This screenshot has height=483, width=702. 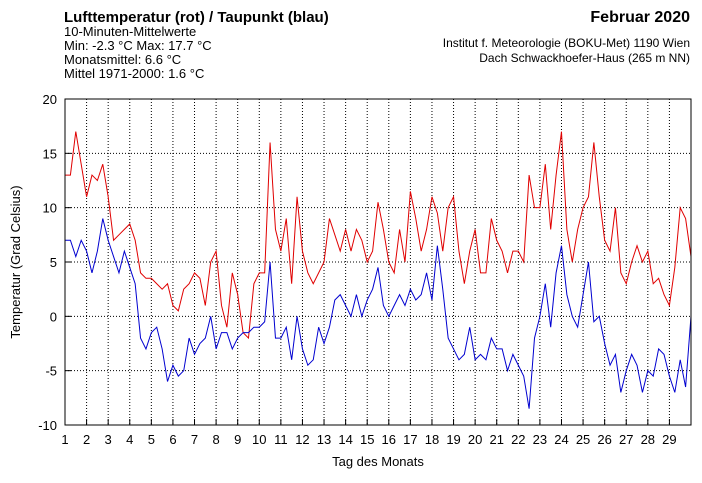 What do you see at coordinates (50, 208) in the screenshot?
I see `y-tick-label: 10` at bounding box center [50, 208].